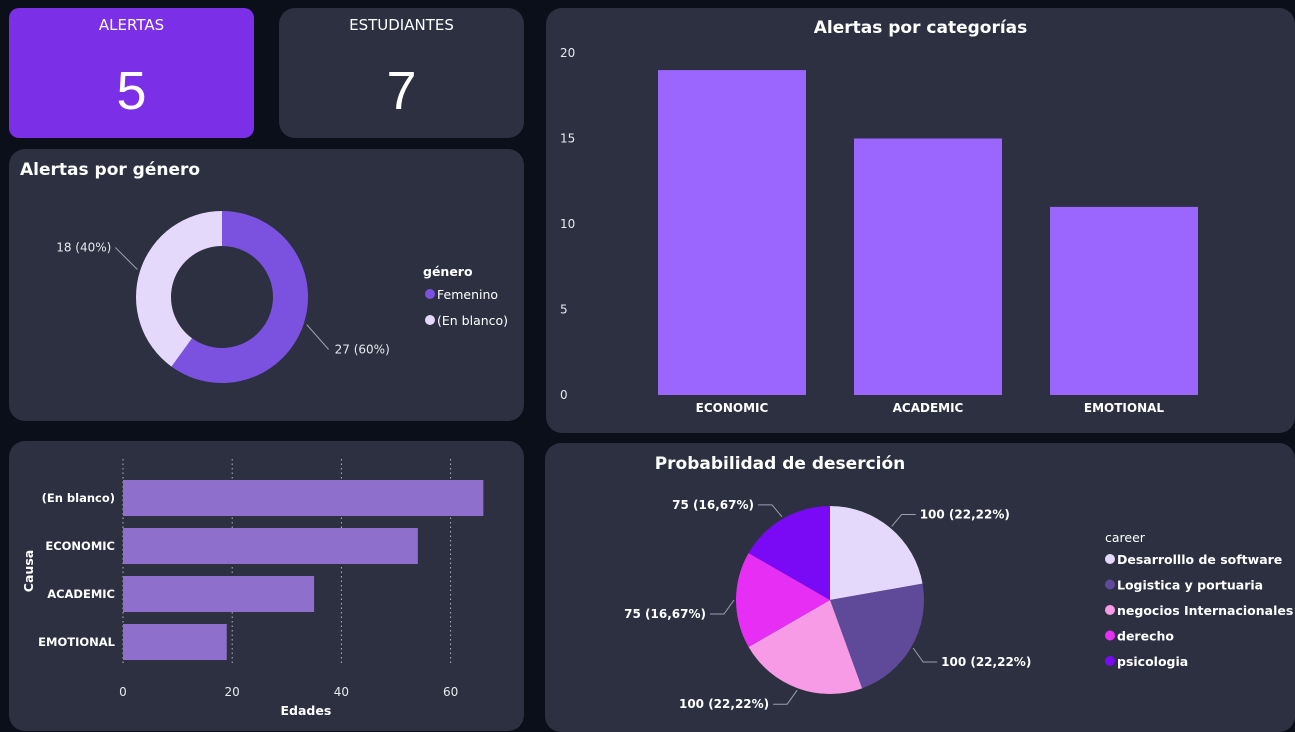 The image size is (1295, 732). I want to click on pie-leader-derecho, so click(722, 607).